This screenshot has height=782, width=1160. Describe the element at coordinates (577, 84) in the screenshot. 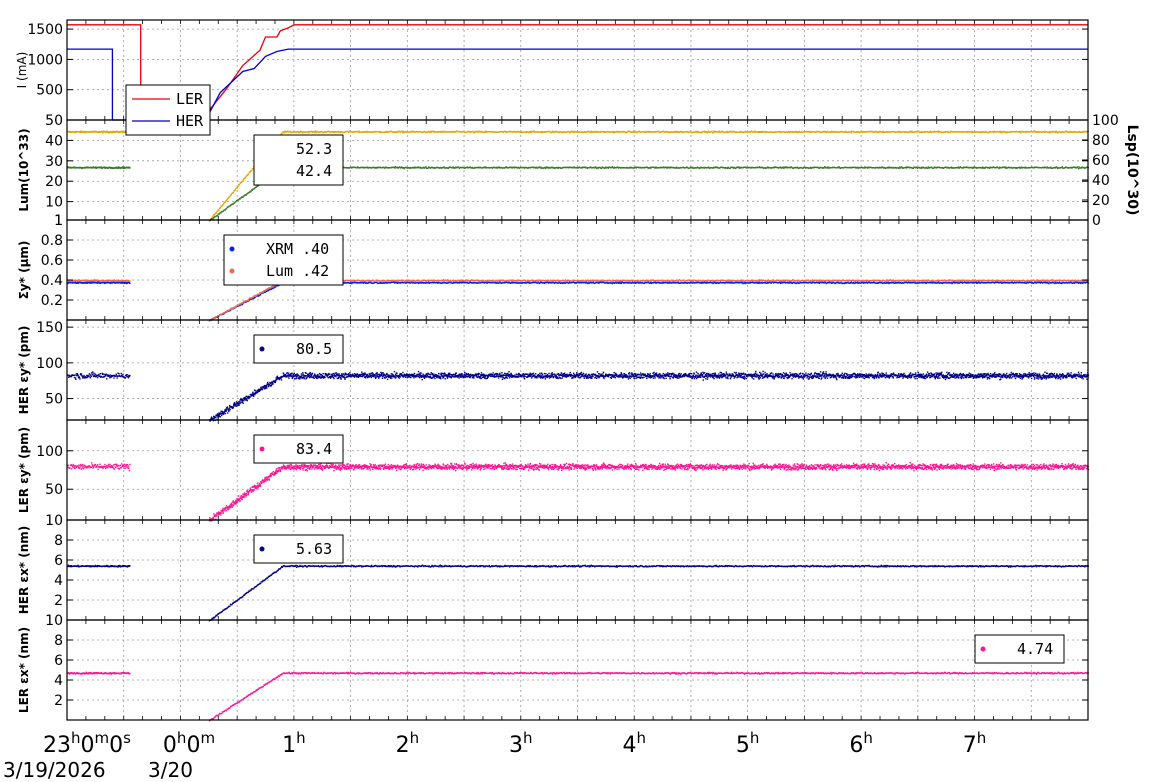

I see `series-line-her` at that location.